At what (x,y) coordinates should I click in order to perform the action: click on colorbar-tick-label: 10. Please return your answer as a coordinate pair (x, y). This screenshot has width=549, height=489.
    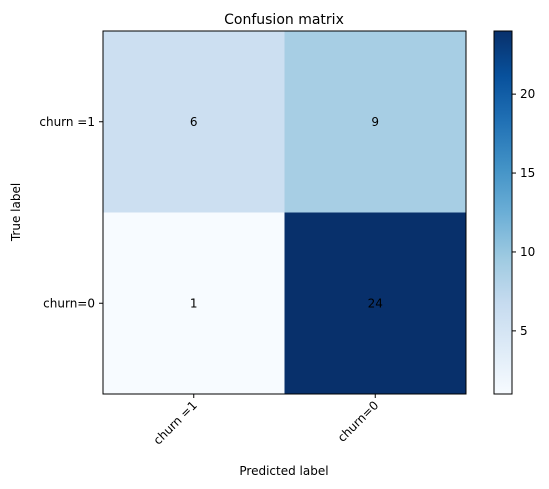
    Looking at the image, I should click on (527, 252).